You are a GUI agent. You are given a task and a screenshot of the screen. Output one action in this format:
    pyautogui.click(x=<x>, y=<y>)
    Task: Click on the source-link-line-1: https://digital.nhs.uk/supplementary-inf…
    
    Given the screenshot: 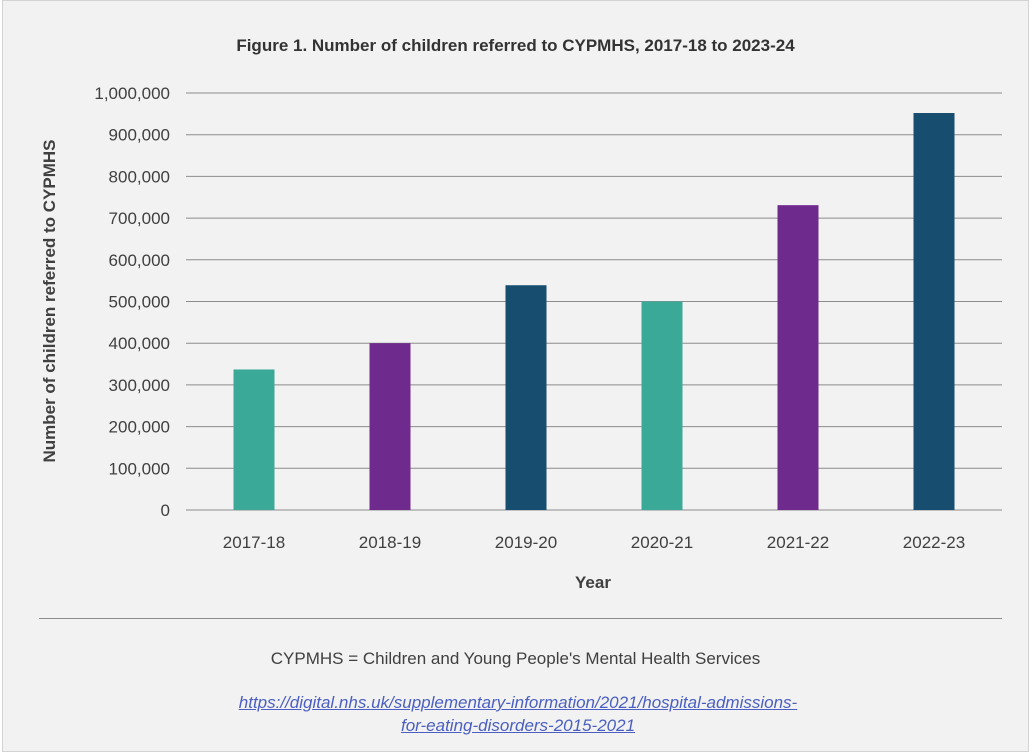 What is the action you would take?
    pyautogui.click(x=518, y=702)
    